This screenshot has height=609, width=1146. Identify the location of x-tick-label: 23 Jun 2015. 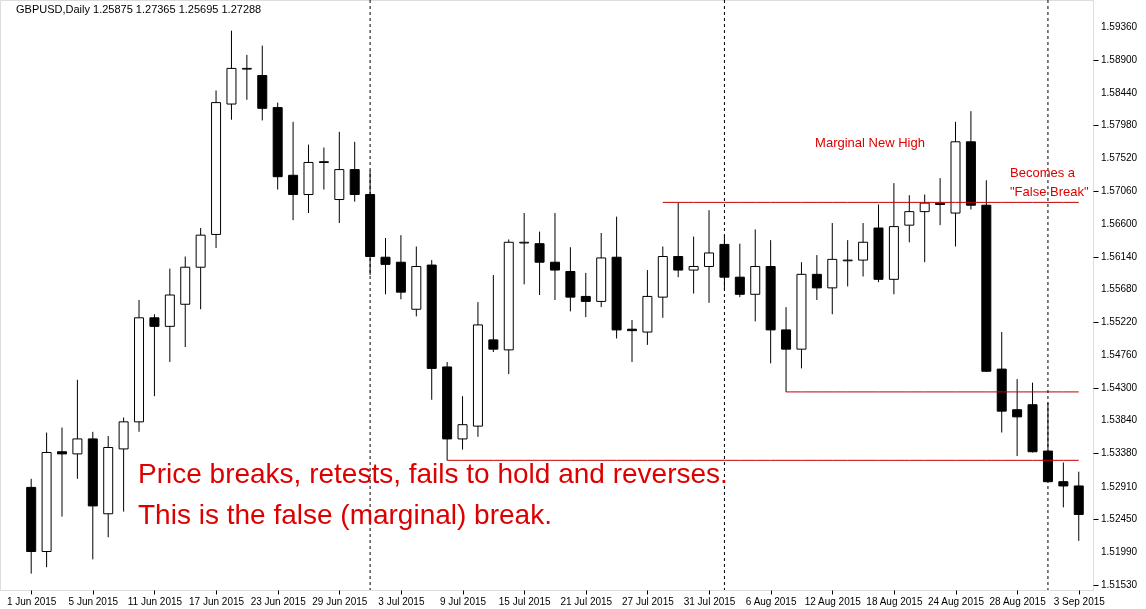
(278, 601).